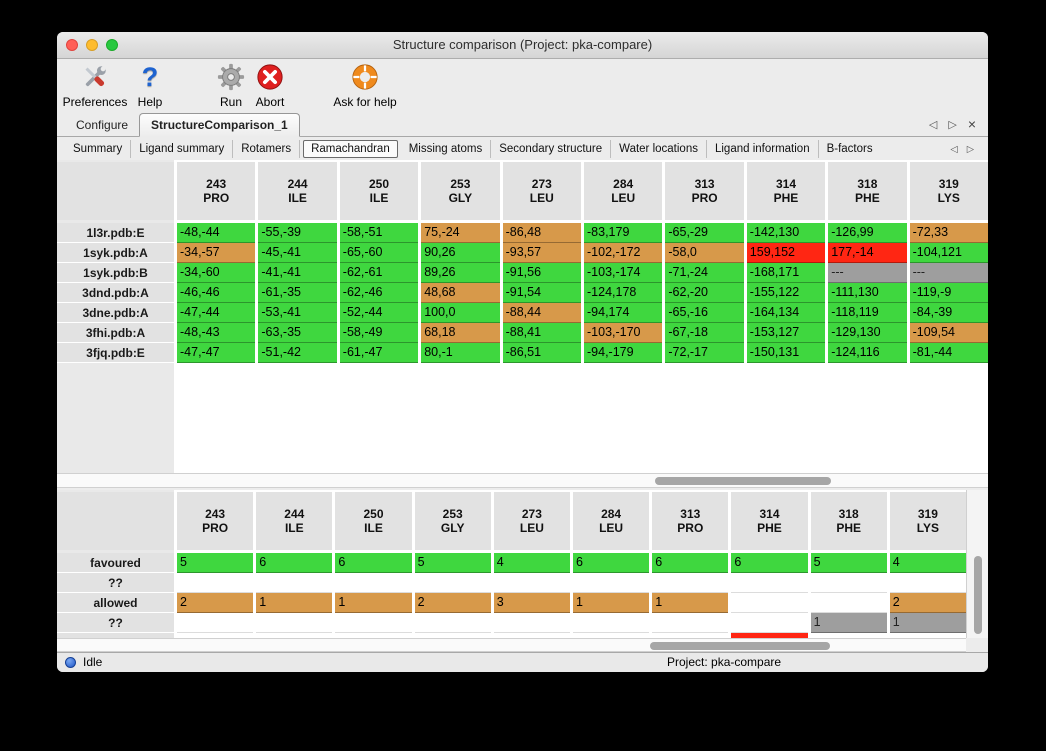  Describe the element at coordinates (867, 333) in the screenshot. I see `table-cell: -129,130` at that location.